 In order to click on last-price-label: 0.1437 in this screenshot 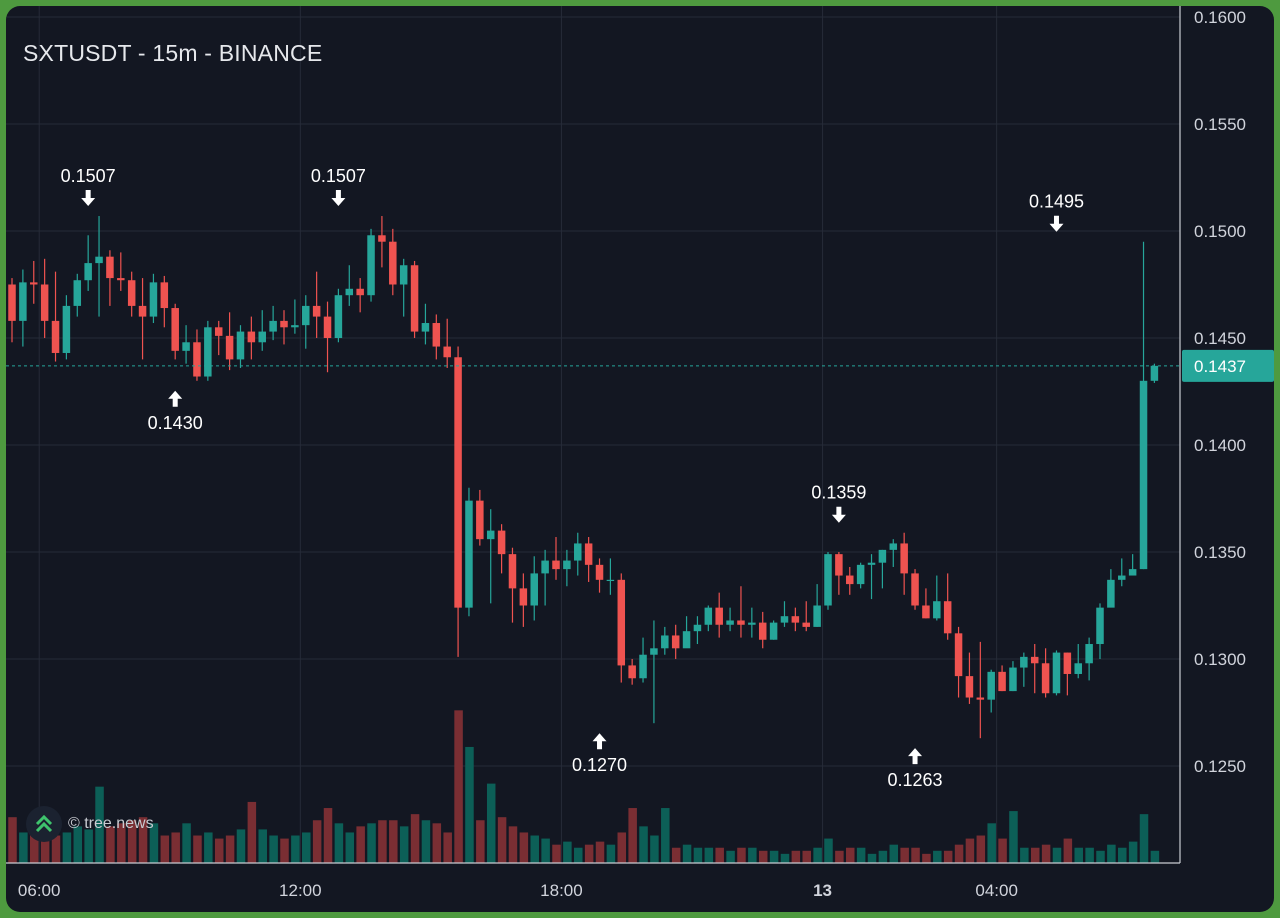, I will do `click(1220, 366)`.